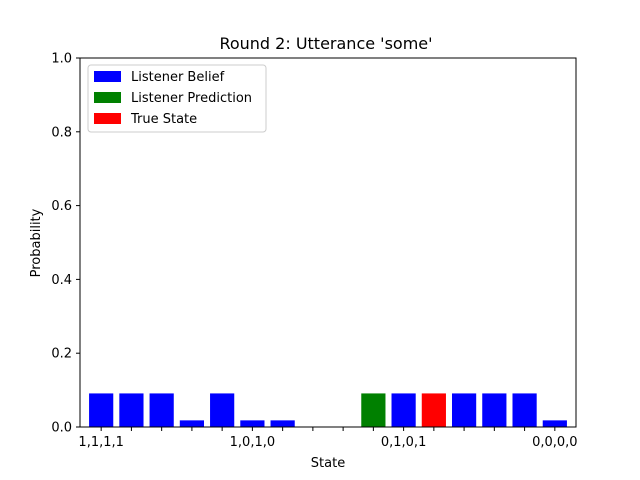 The width and height of the screenshot is (640, 480). What do you see at coordinates (61, 132) in the screenshot?
I see `y-tick-label-4: 0.8` at bounding box center [61, 132].